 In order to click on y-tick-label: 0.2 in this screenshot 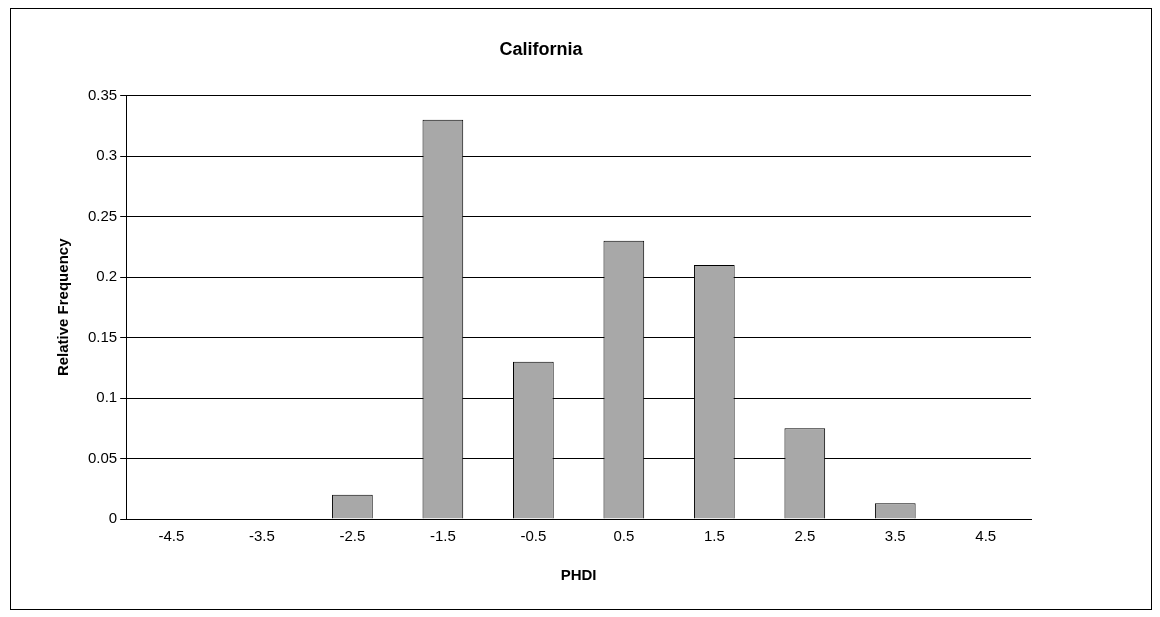, I will do `click(107, 276)`.